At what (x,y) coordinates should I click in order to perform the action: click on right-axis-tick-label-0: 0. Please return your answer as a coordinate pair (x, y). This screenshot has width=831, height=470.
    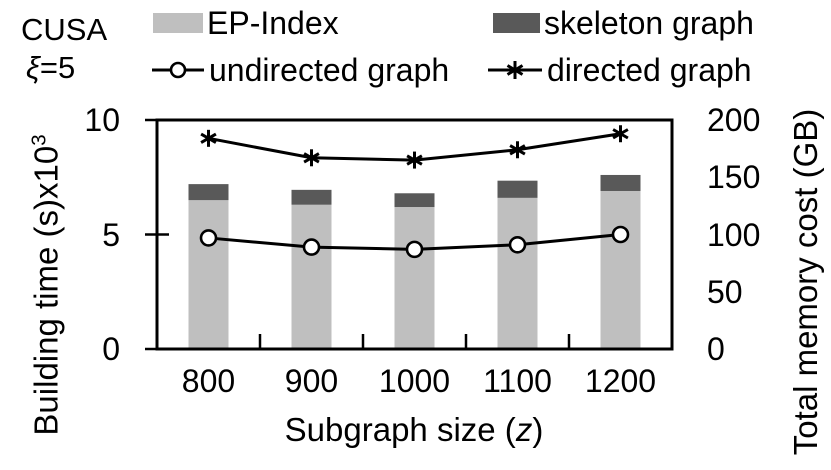
    Looking at the image, I should click on (716, 349).